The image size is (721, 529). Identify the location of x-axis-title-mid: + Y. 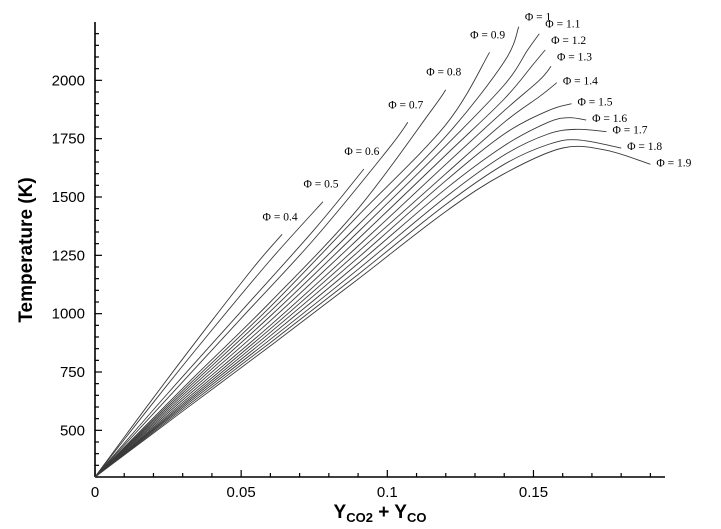
(390, 512).